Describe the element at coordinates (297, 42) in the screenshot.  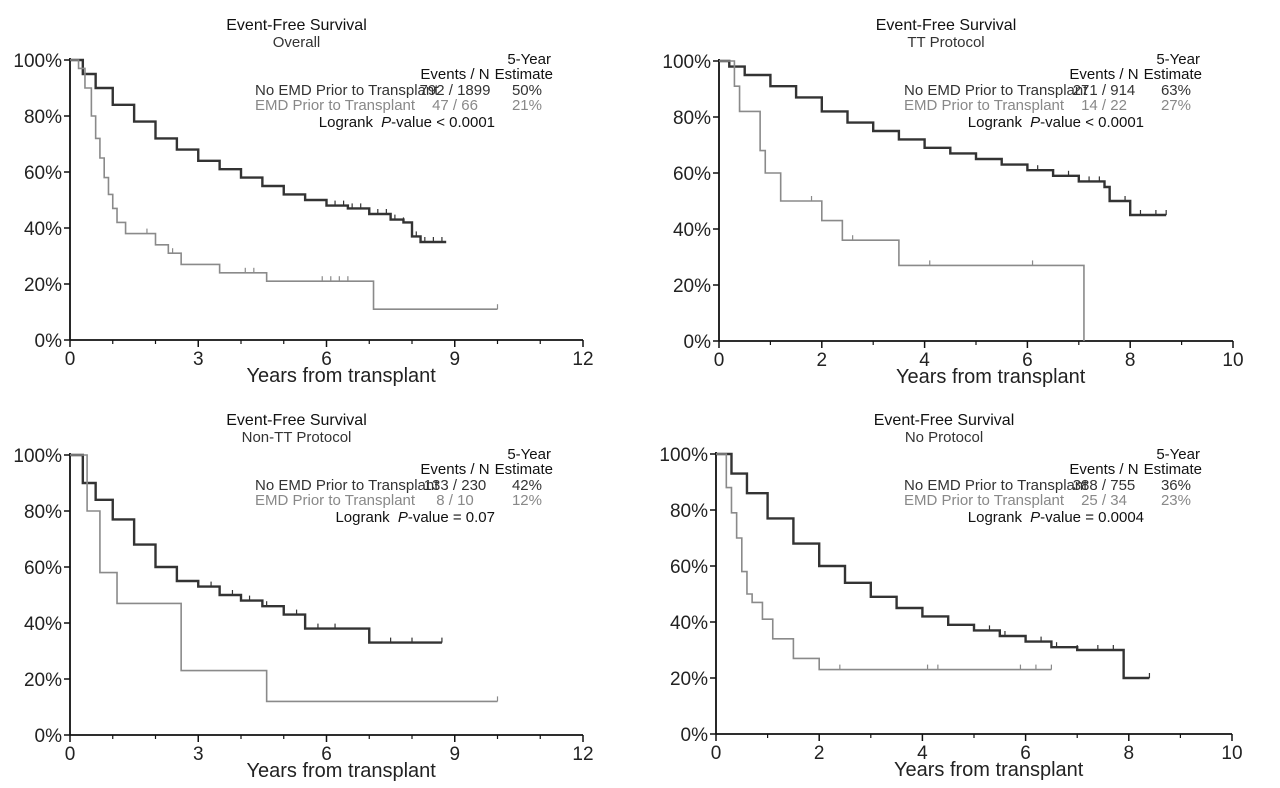
I see `chart-subtitle: Overall` at that location.